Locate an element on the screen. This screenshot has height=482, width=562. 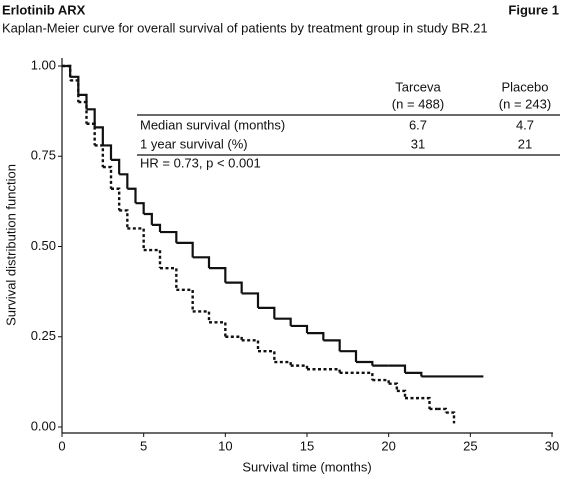
x-tick-label: 15 is located at coordinates (307, 445).